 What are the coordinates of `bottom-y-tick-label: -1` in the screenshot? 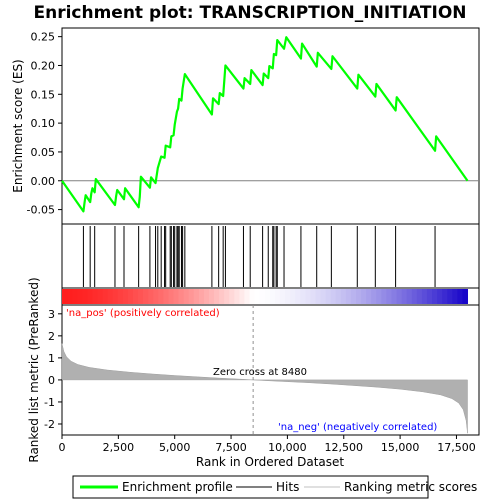 It's located at (49, 402).